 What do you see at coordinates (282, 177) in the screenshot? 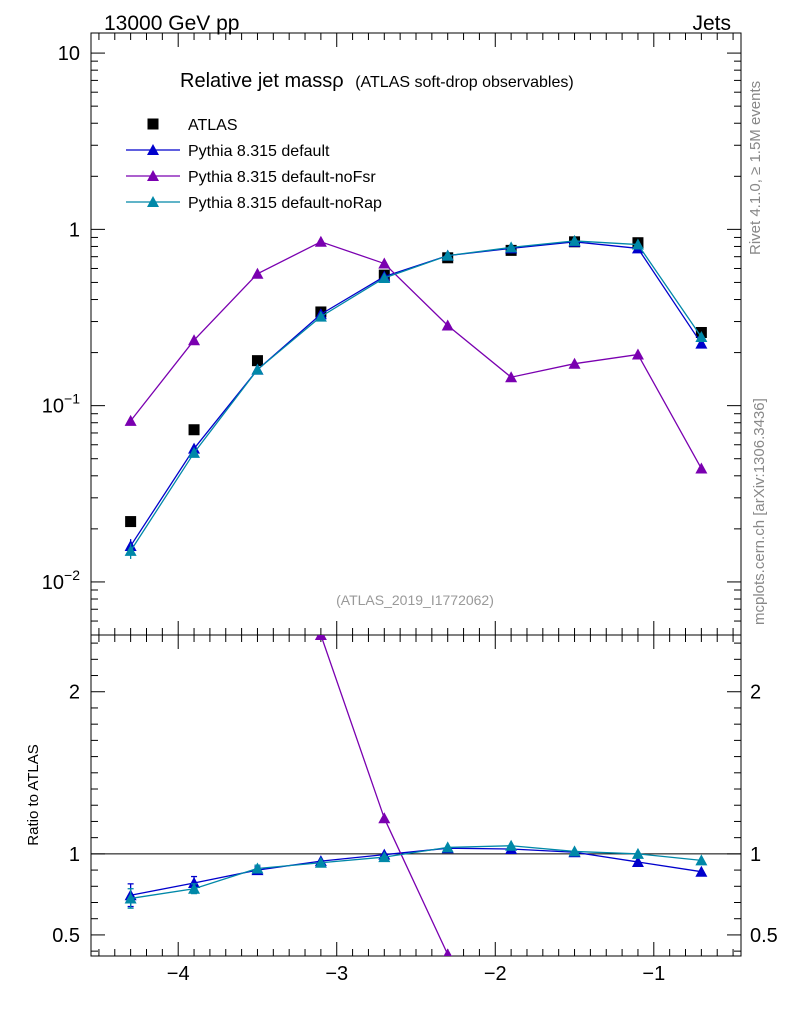
I see `legend-label-pythia-8-315-default-nofsr: Pythia 8.315 default-noFsr` at bounding box center [282, 177].